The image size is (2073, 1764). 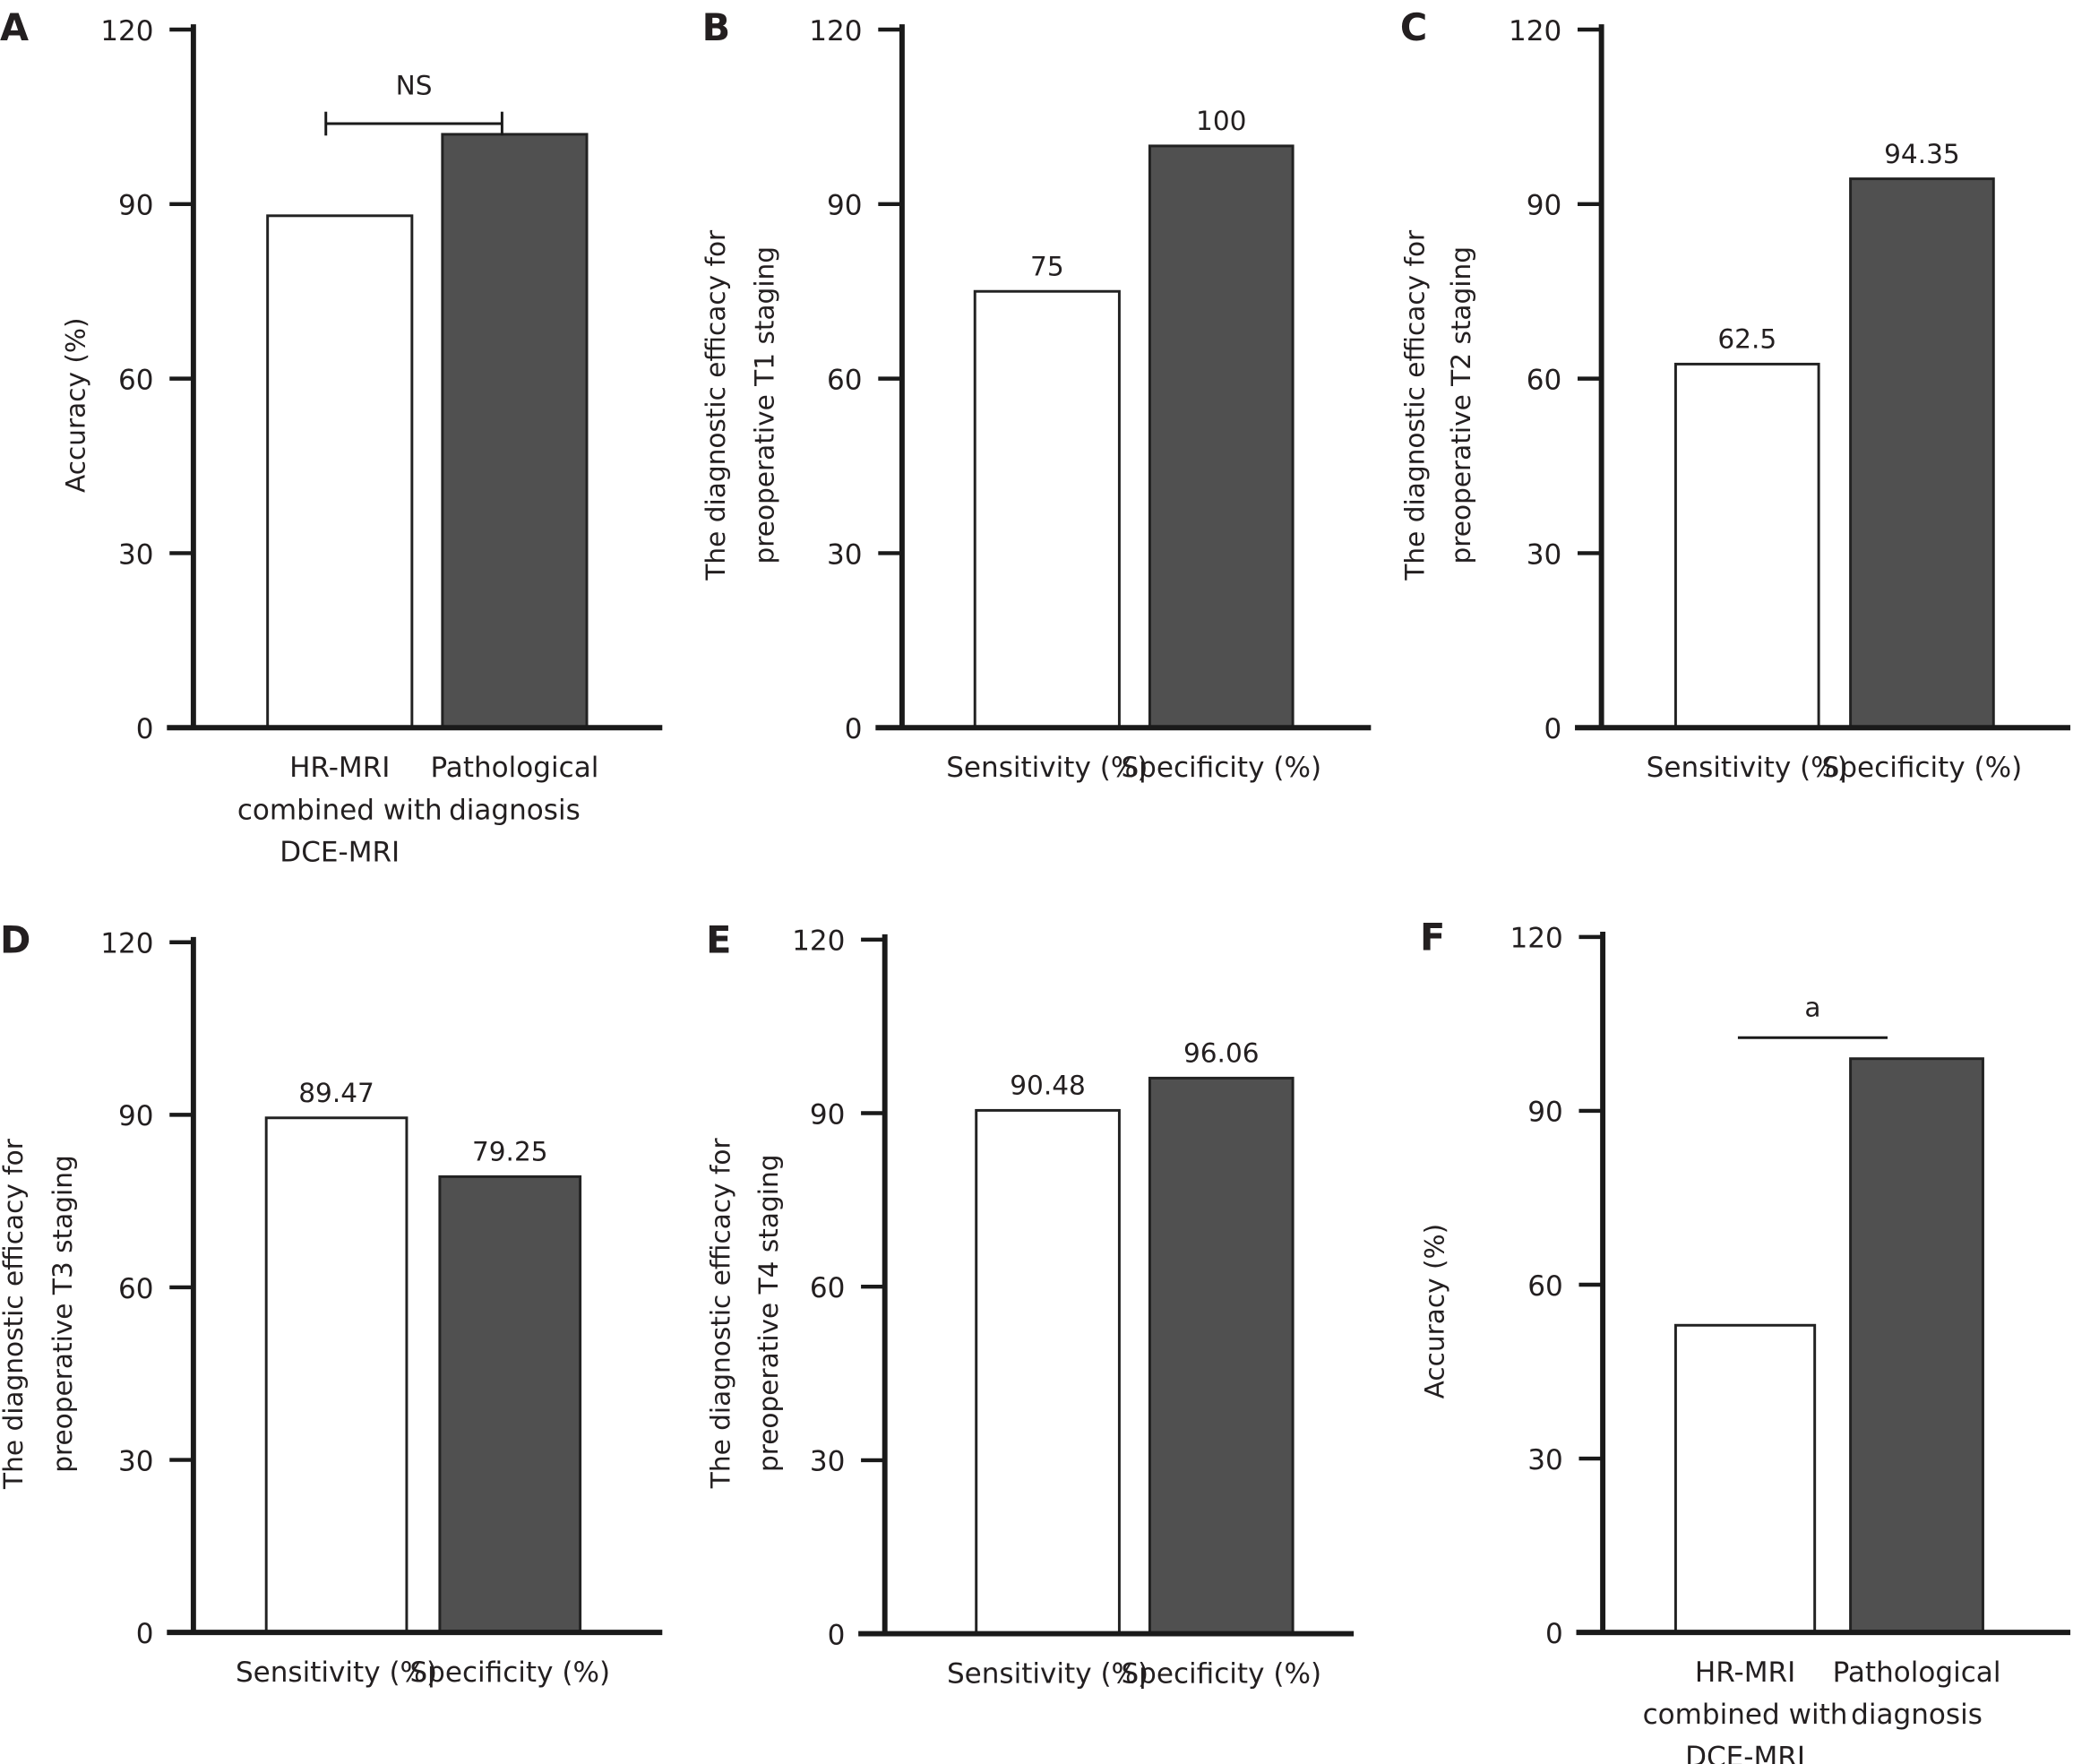 What do you see at coordinates (14, 27) in the screenshot?
I see `panel-label: A` at bounding box center [14, 27].